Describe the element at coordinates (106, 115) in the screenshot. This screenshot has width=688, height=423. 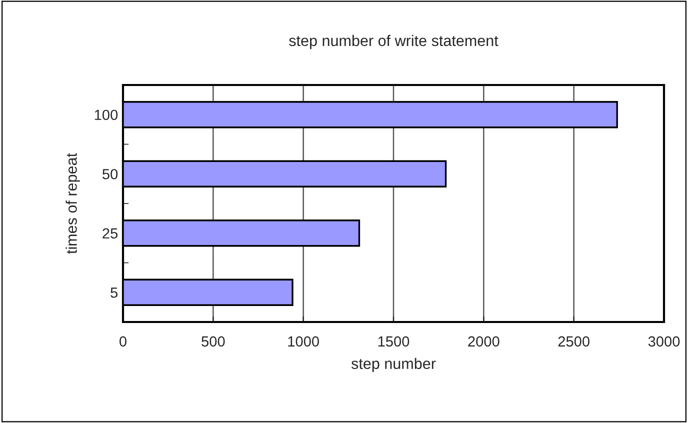
I see `y-tick-label: 100` at that location.